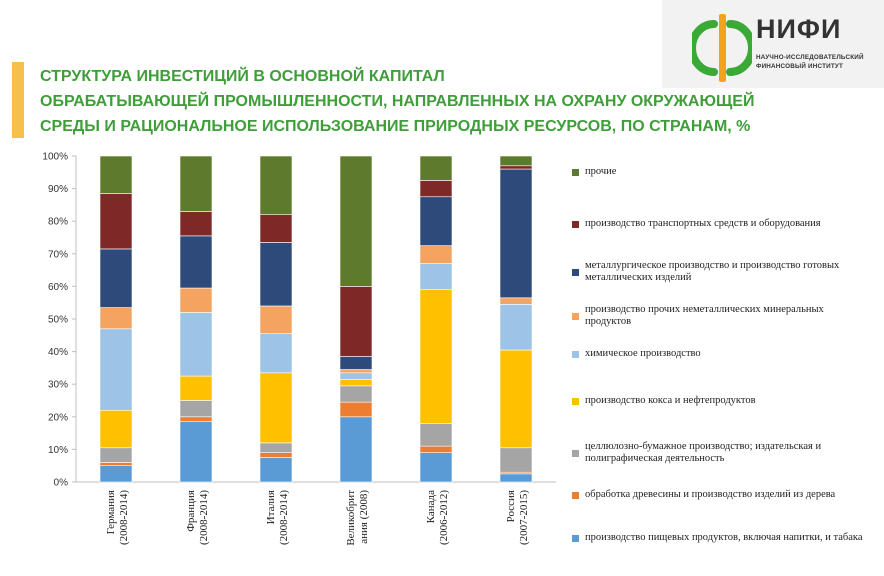 Image resolution: width=884 pixels, height=576 pixels. What do you see at coordinates (191, 511) in the screenshot?
I see `x-tick-label-line: Франция` at bounding box center [191, 511].